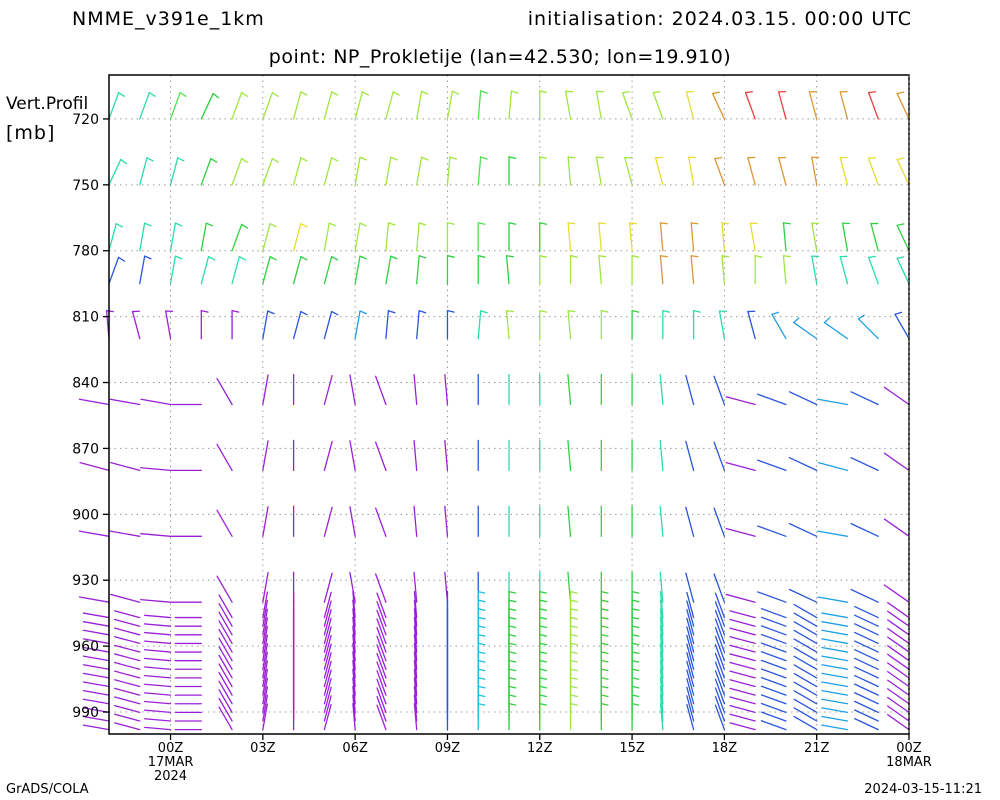  Describe the element at coordinates (47, 104) in the screenshot. I see `y-axis-label: Vert.Profil` at that location.